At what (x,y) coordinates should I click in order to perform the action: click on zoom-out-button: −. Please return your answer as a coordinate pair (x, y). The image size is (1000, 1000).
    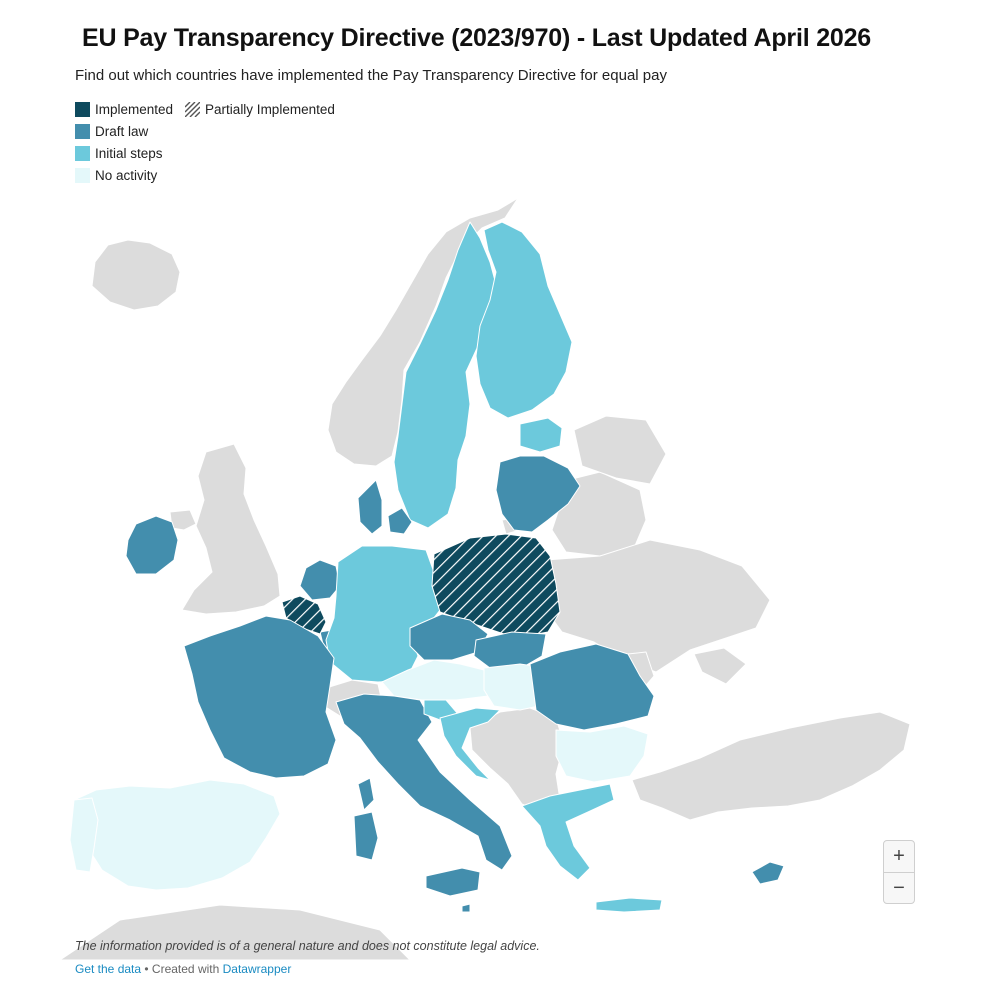
    Looking at the image, I should click on (899, 888).